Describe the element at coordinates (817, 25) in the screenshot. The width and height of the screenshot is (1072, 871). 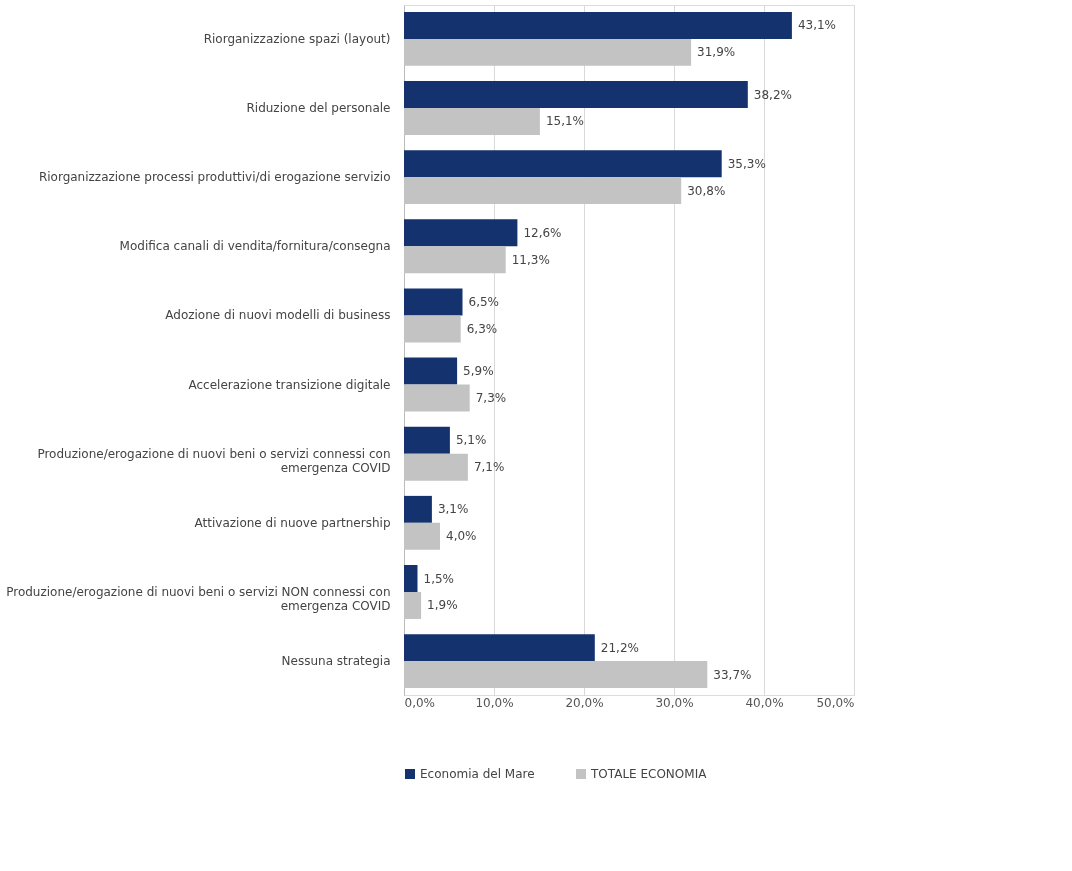
I see `data-label: 43,1%` at that location.